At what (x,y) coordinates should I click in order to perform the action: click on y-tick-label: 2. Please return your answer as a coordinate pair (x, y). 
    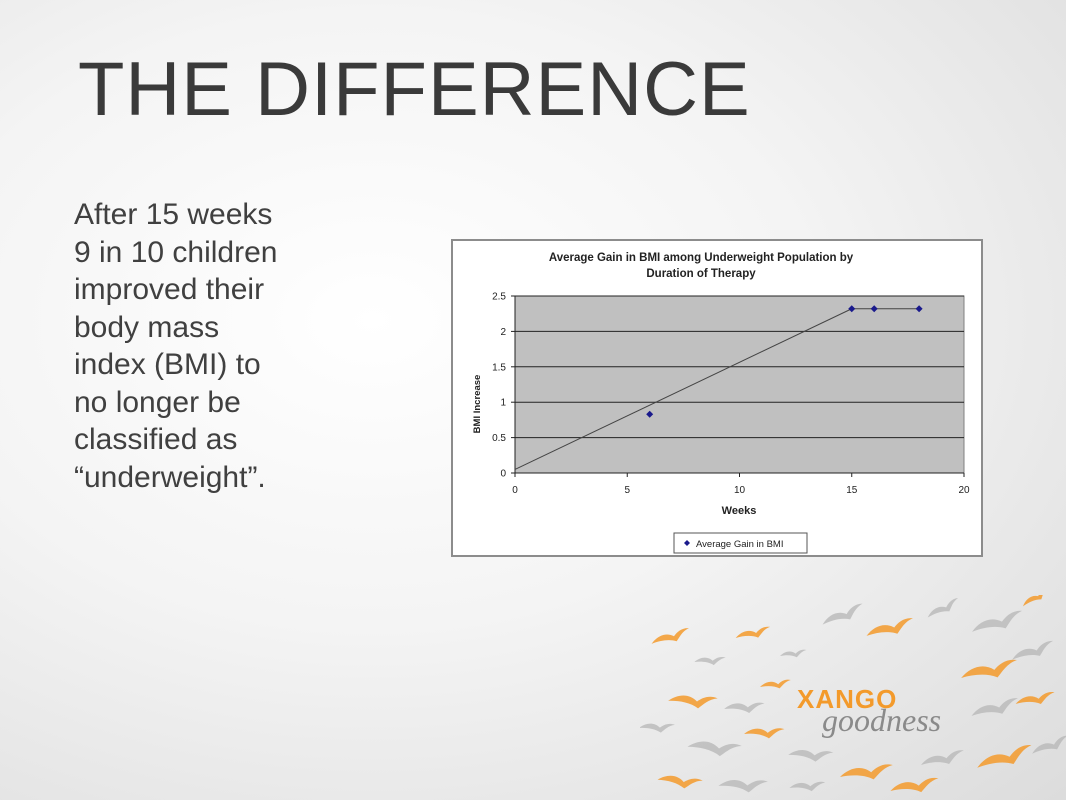
    Looking at the image, I should click on (503, 332).